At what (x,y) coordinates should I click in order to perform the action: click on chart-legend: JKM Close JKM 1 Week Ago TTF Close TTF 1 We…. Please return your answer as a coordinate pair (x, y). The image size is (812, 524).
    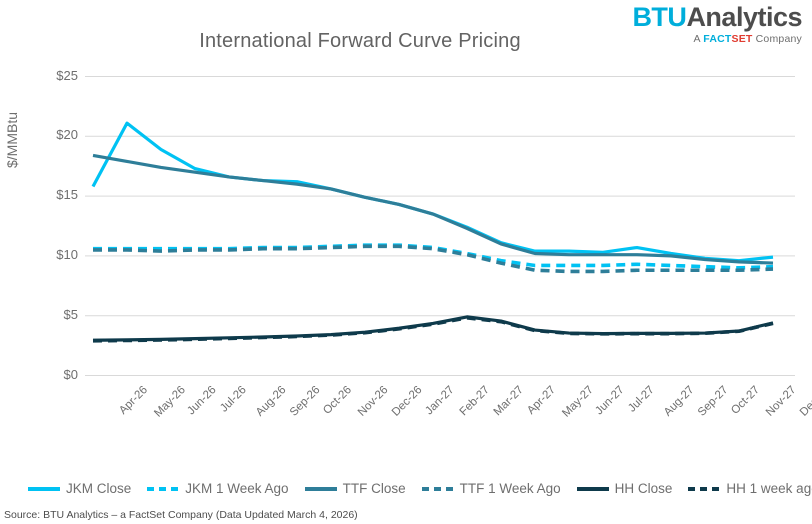
    Looking at the image, I should click on (420, 488).